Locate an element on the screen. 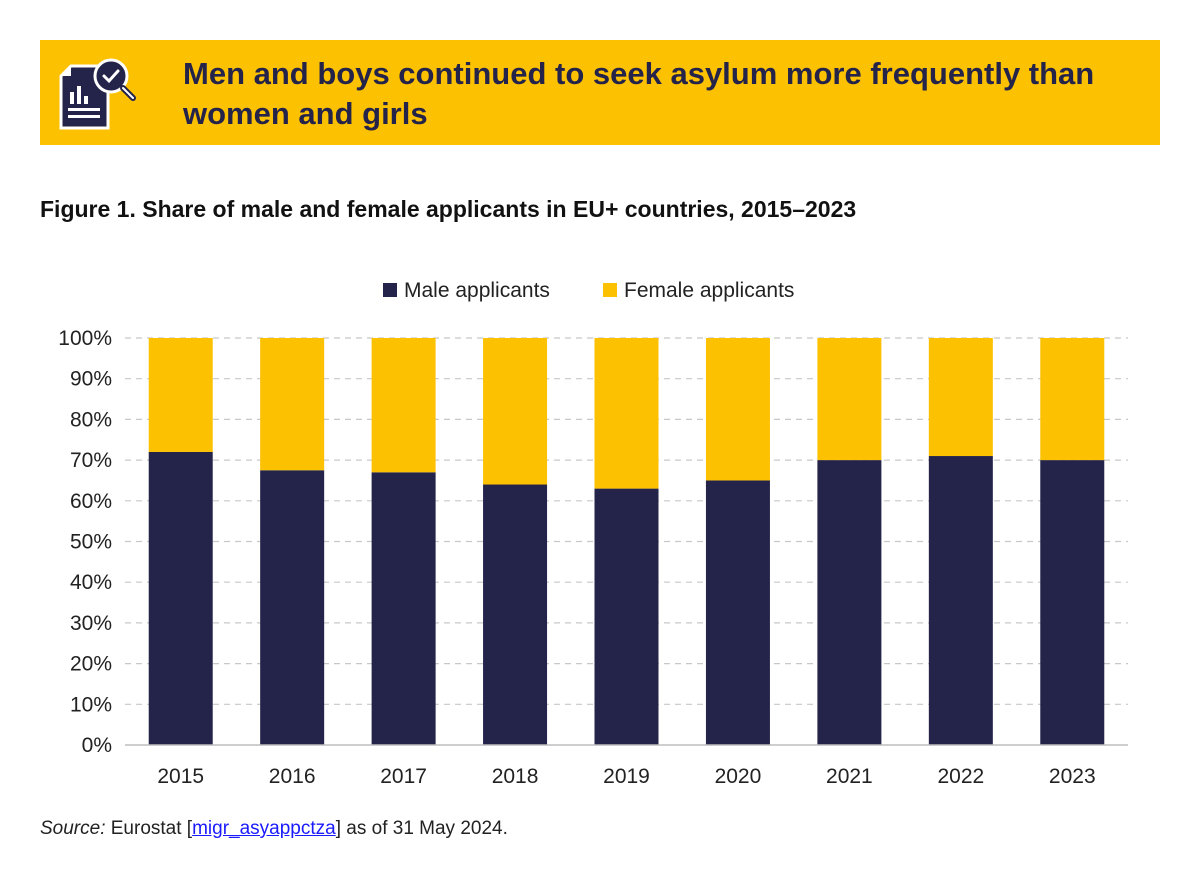  y-tick-label: 60% is located at coordinates (91, 501).